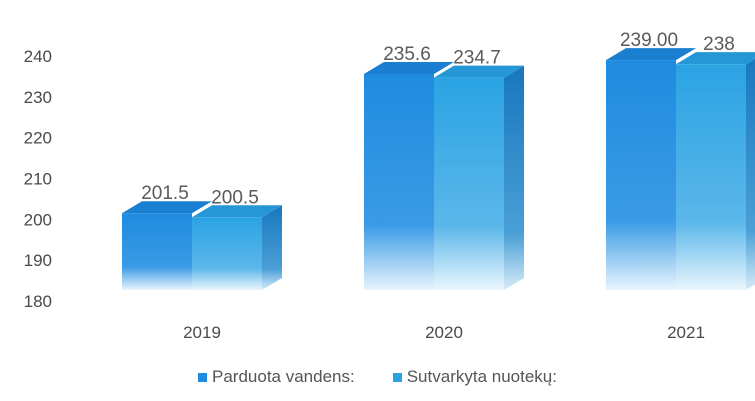 The image size is (755, 401). What do you see at coordinates (38, 219) in the screenshot?
I see `y-tick-label: 200` at bounding box center [38, 219].